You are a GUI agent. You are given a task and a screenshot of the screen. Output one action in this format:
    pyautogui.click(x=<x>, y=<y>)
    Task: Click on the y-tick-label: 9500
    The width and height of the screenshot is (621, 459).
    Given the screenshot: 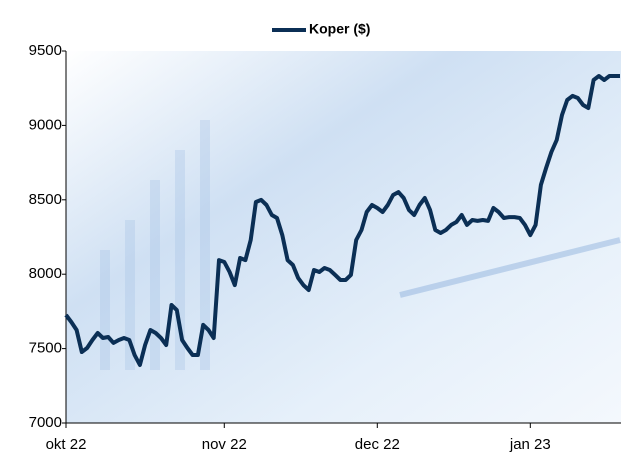 What is the action you would take?
    pyautogui.click(x=45, y=50)
    